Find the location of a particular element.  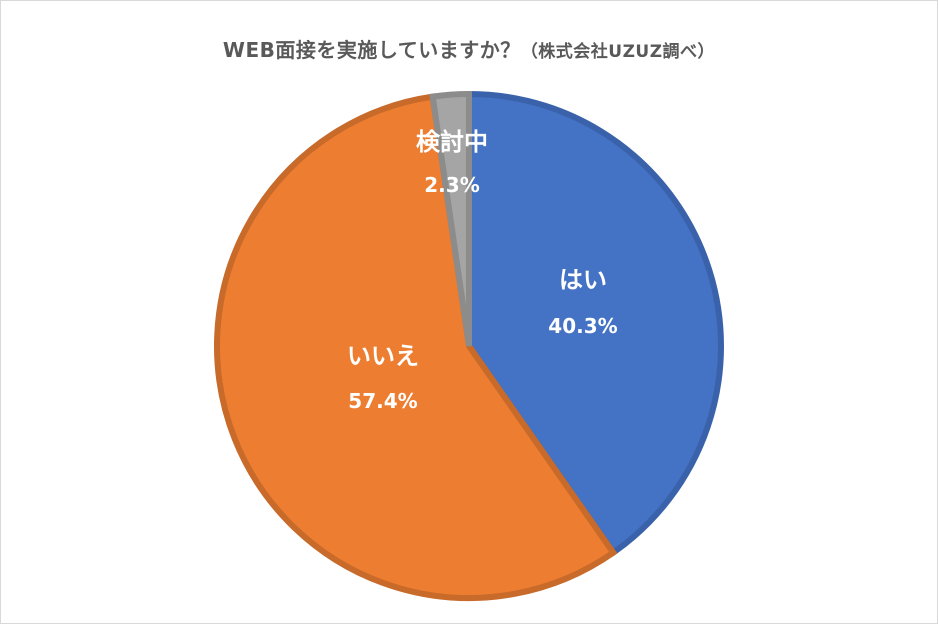

slice-label-considering: 検討中 is located at coordinates (452, 142).